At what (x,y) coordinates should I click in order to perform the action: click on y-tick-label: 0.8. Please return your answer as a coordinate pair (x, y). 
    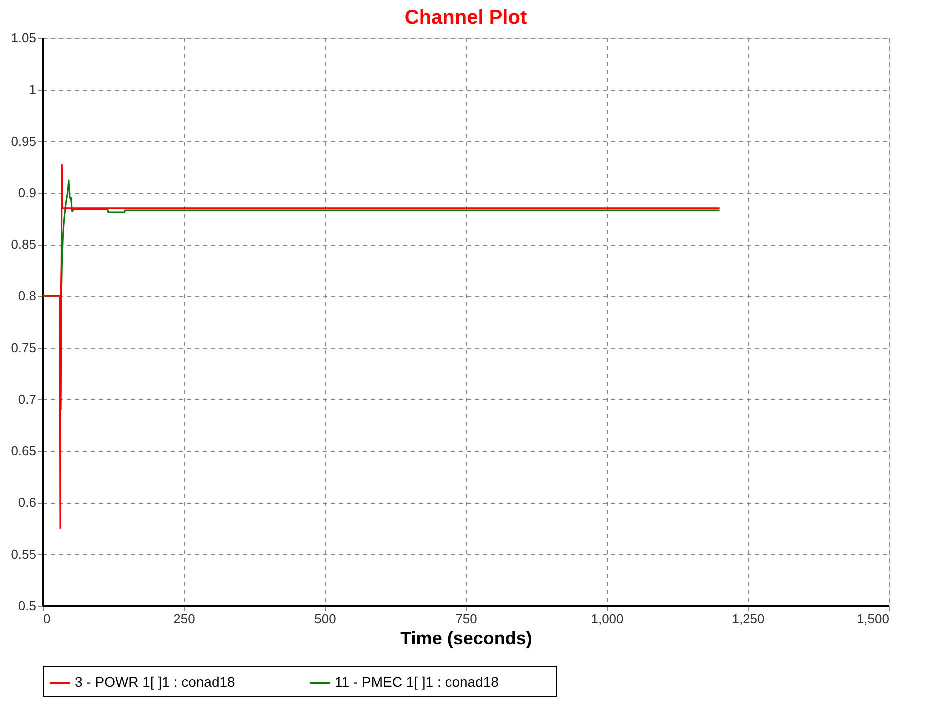
    Looking at the image, I should click on (27, 296).